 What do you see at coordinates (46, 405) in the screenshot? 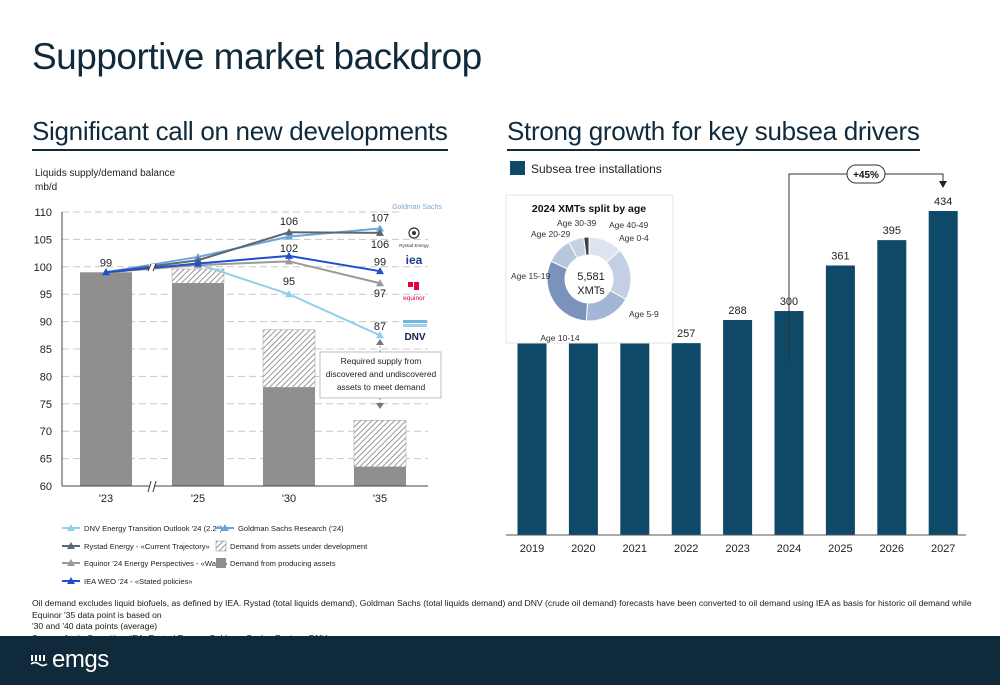
I see `y-tick-label: 75` at bounding box center [46, 405].